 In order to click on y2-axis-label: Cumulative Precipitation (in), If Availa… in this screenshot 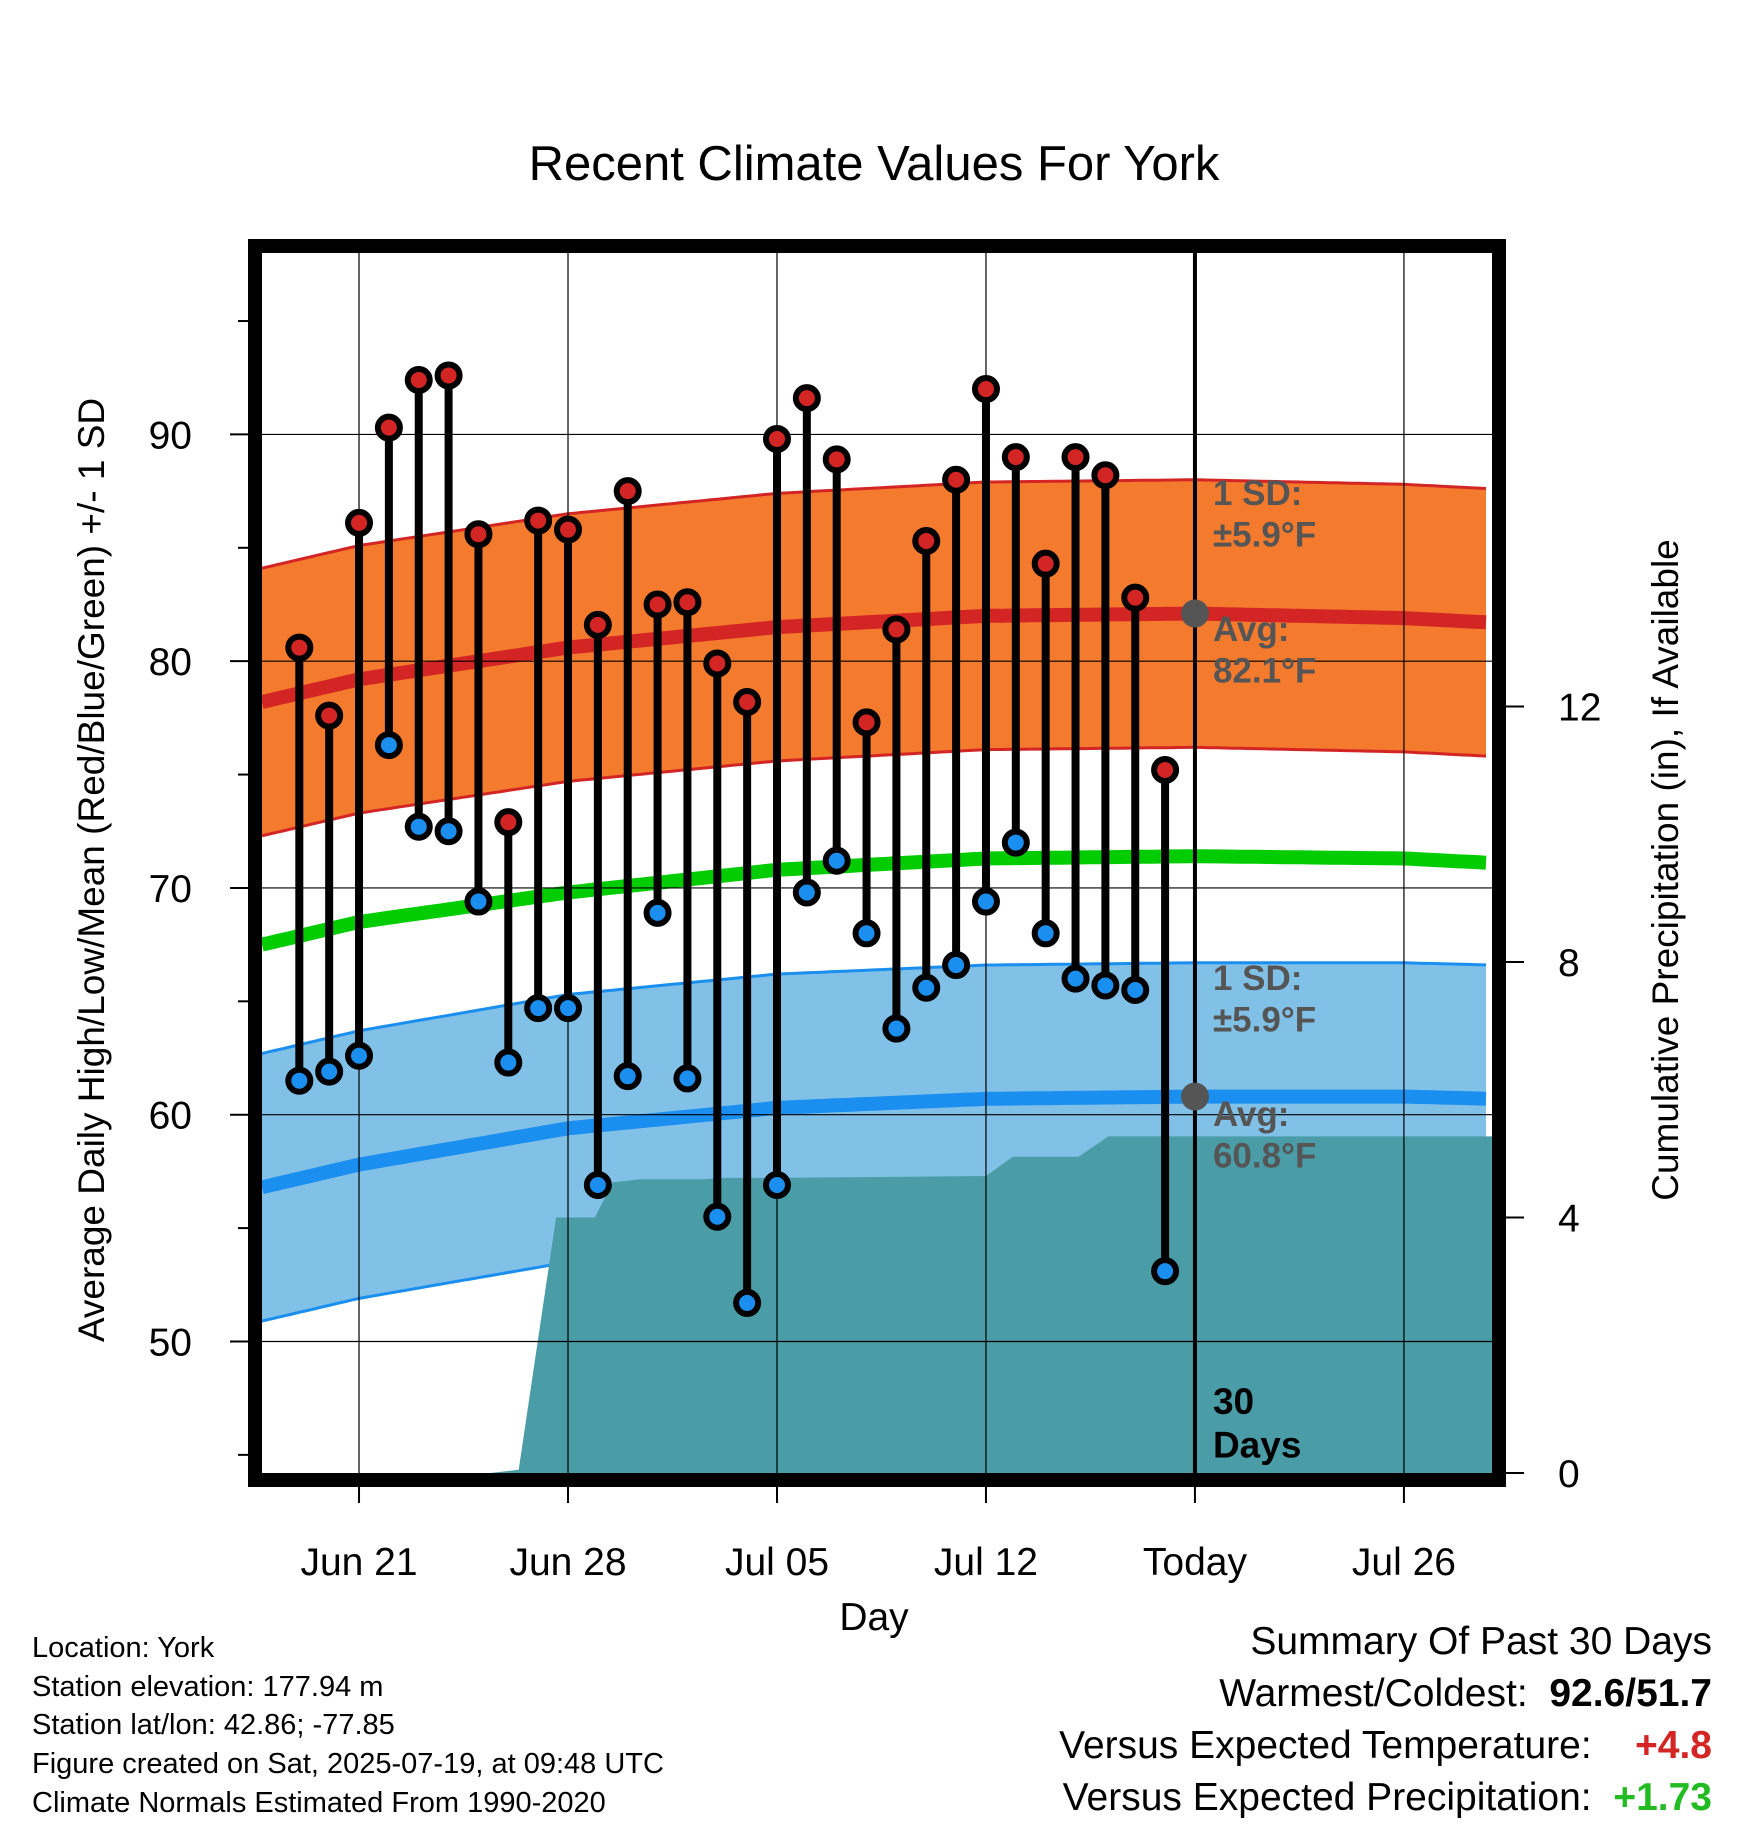, I will do `click(1665, 870)`.